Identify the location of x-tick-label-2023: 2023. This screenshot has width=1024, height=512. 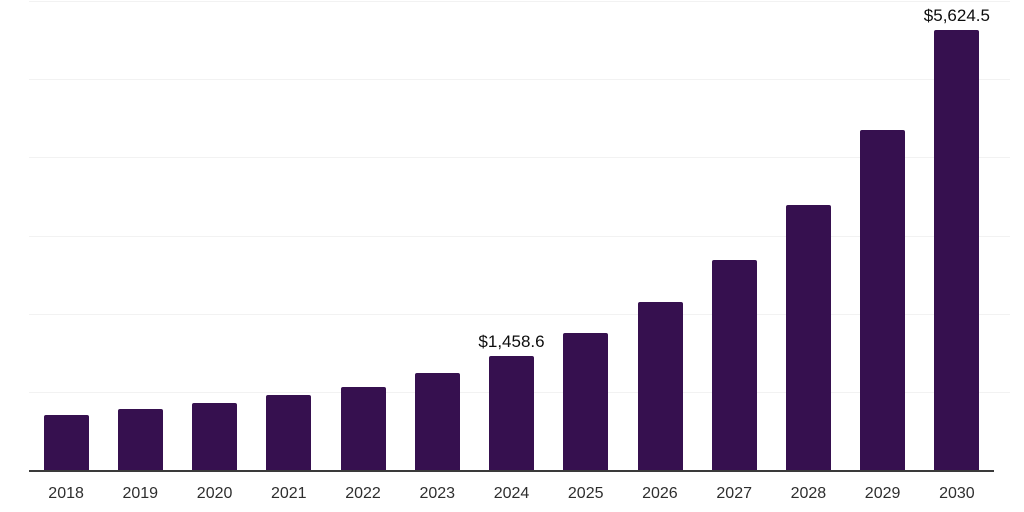
(437, 493).